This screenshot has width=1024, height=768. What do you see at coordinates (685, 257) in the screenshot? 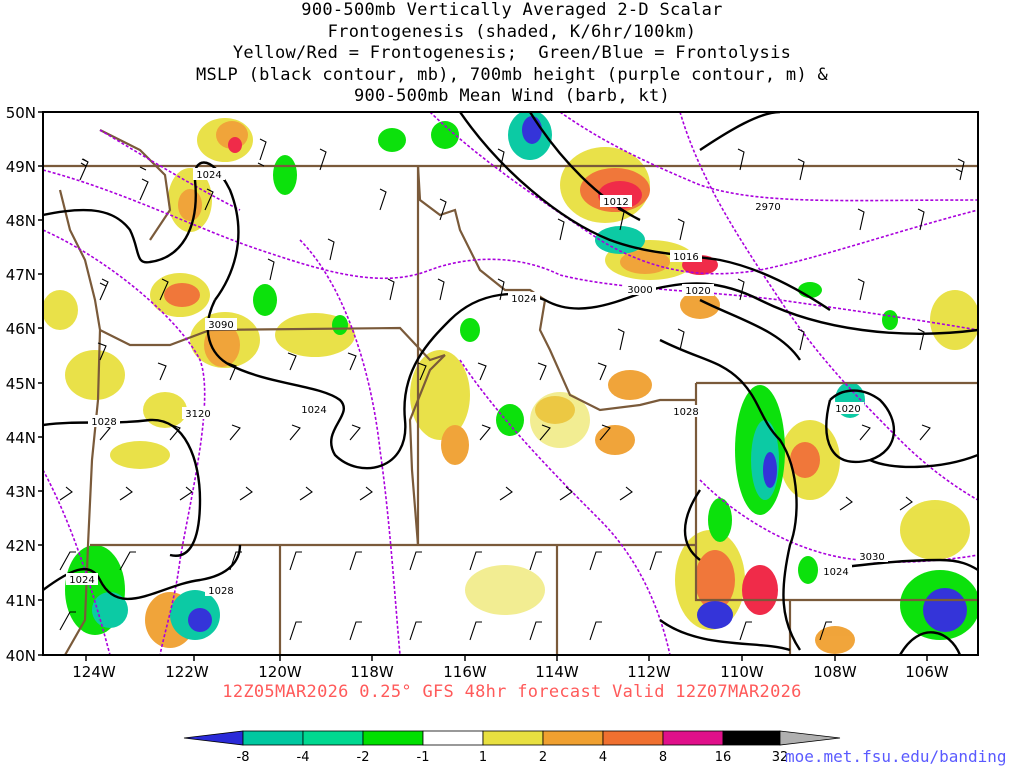
I see `mslp-label: 1016` at bounding box center [685, 257].